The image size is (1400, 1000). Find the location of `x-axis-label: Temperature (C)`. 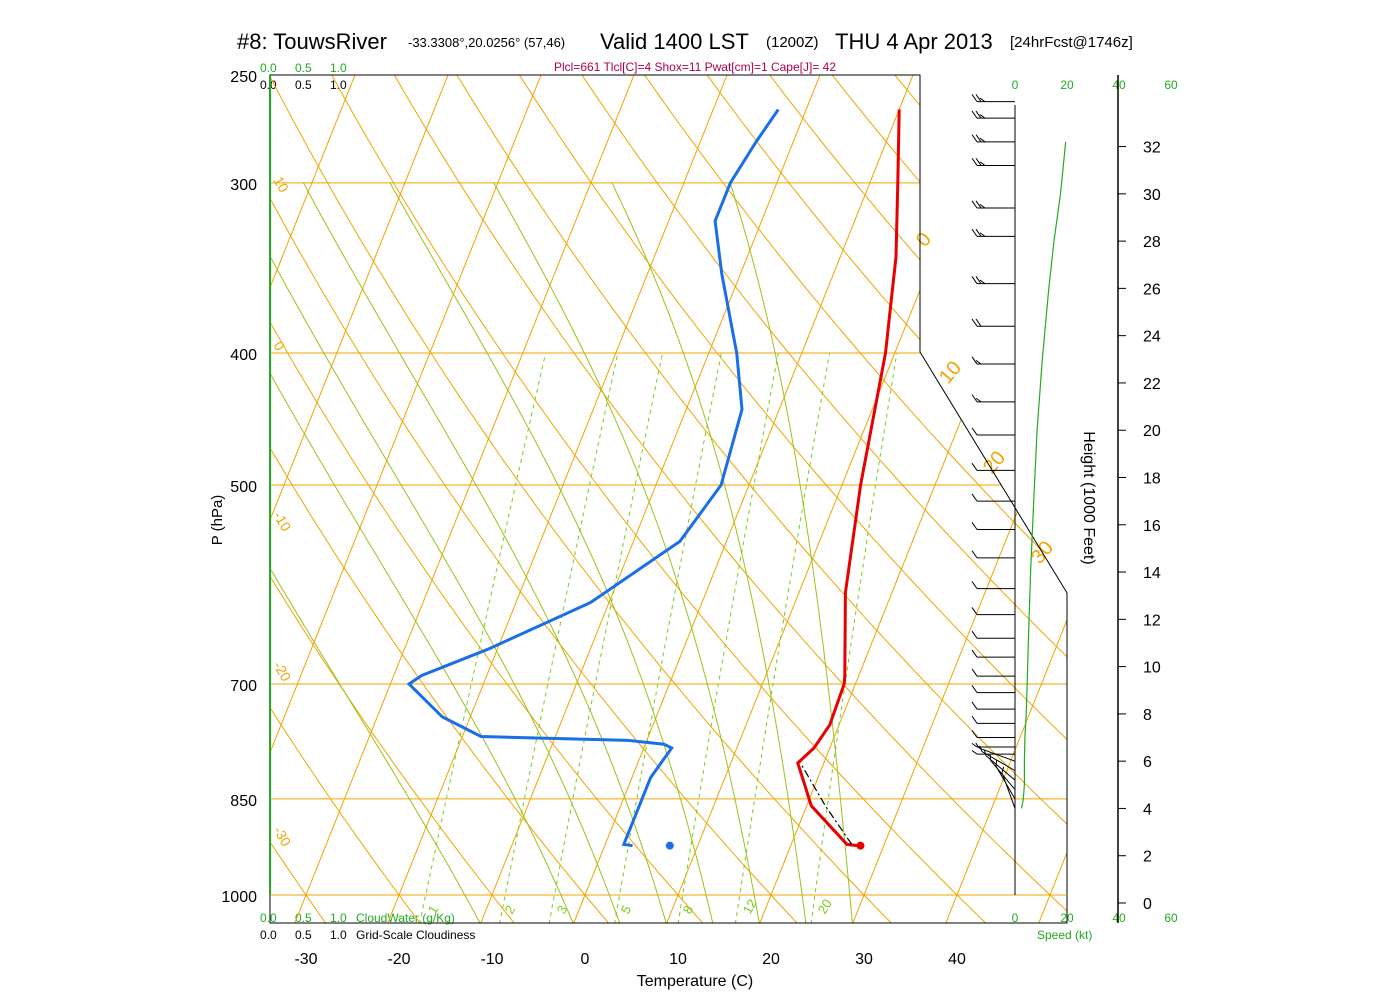

x-axis-label: Temperature (C) is located at coordinates (695, 981).